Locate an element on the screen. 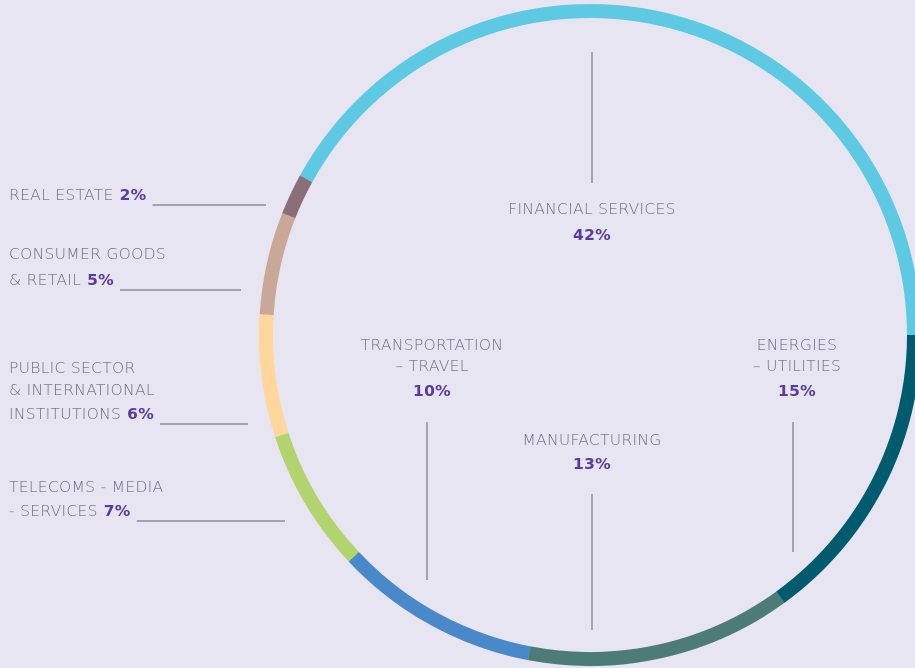 The width and height of the screenshot is (915, 668). segment-label: MANUFACTURING is located at coordinates (591, 440).